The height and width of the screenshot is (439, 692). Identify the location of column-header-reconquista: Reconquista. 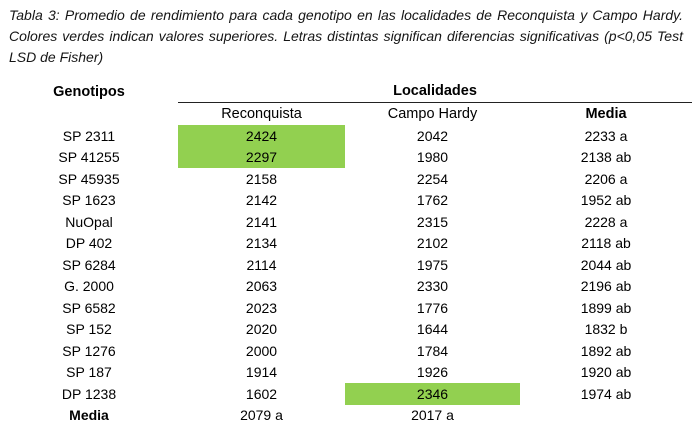
(261, 114).